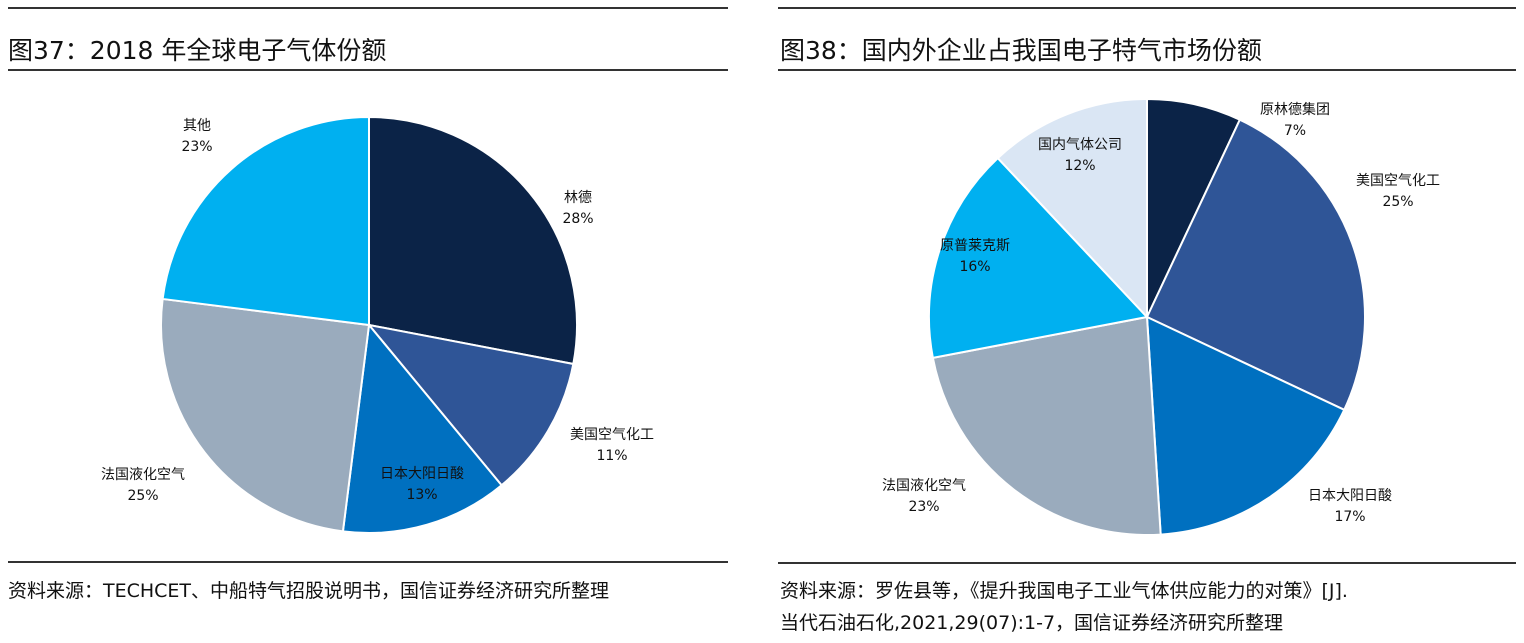  I want to click on left-top-rule, so click(368, 8).